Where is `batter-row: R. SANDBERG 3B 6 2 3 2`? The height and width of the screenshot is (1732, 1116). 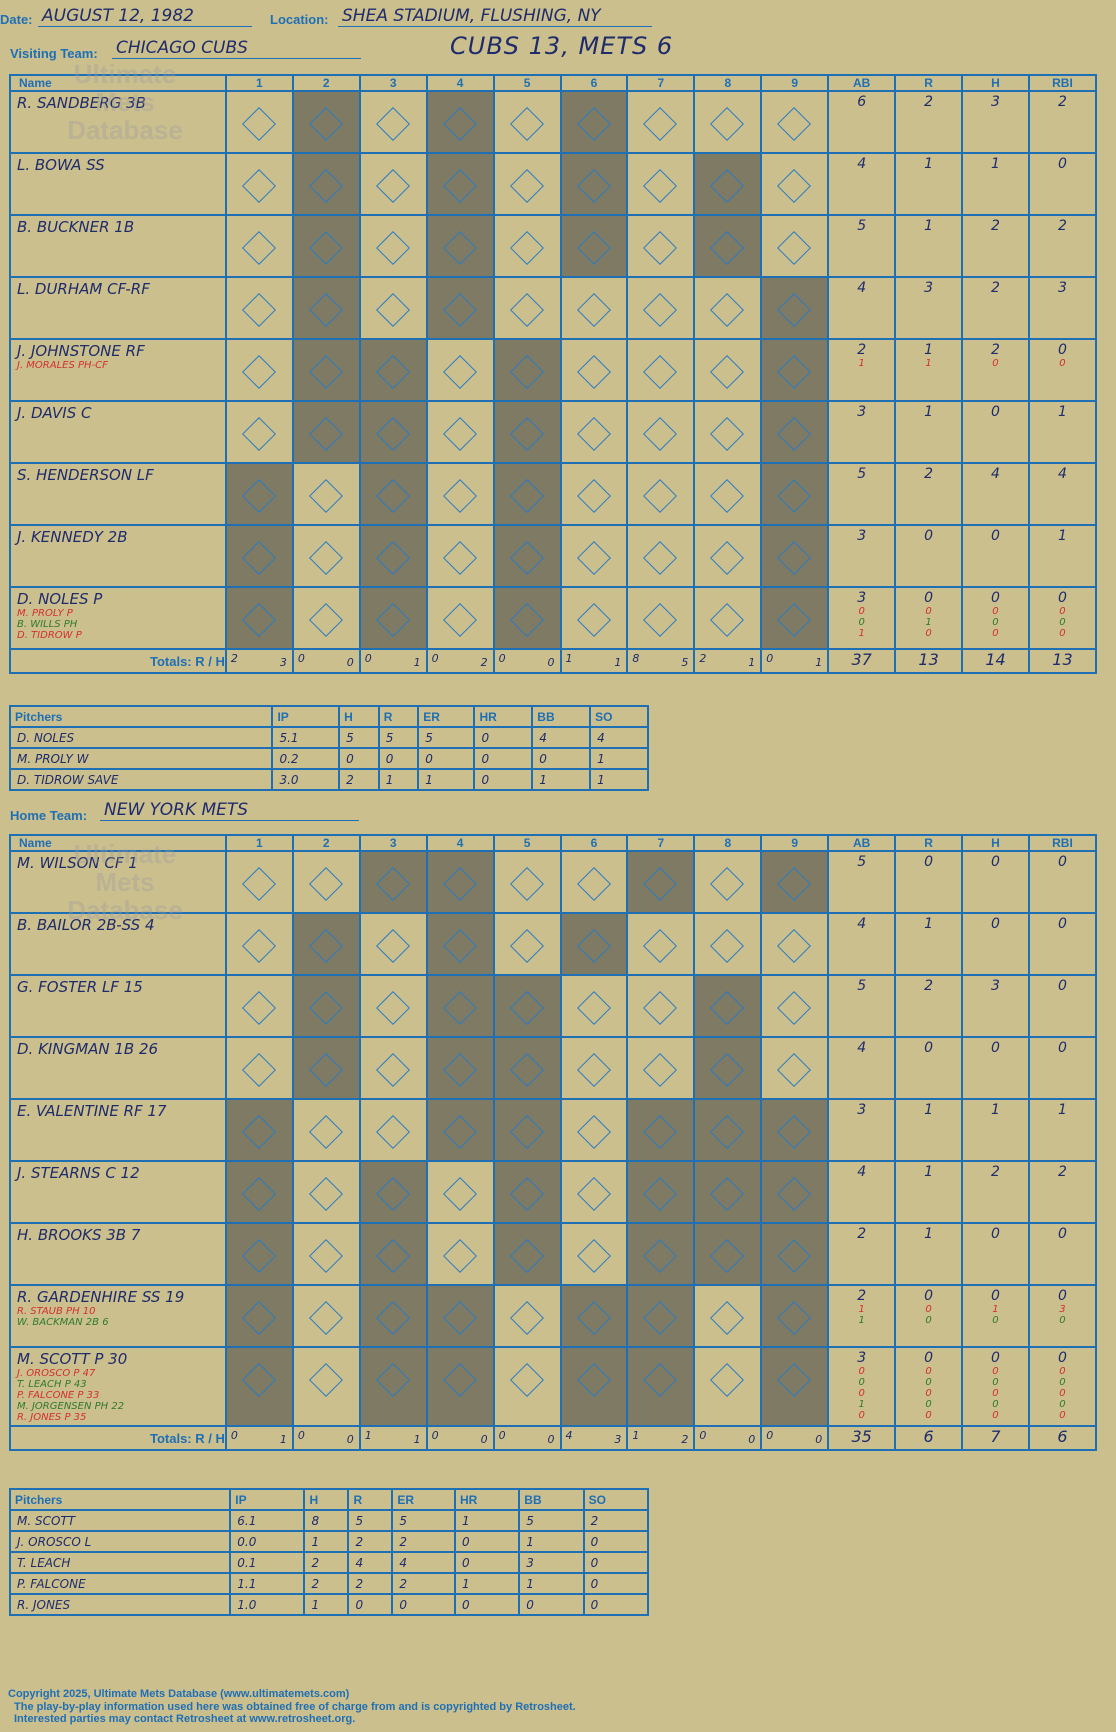
batter-row: R. SANDBERG 3B 6 2 3 2 is located at coordinates (553, 122).